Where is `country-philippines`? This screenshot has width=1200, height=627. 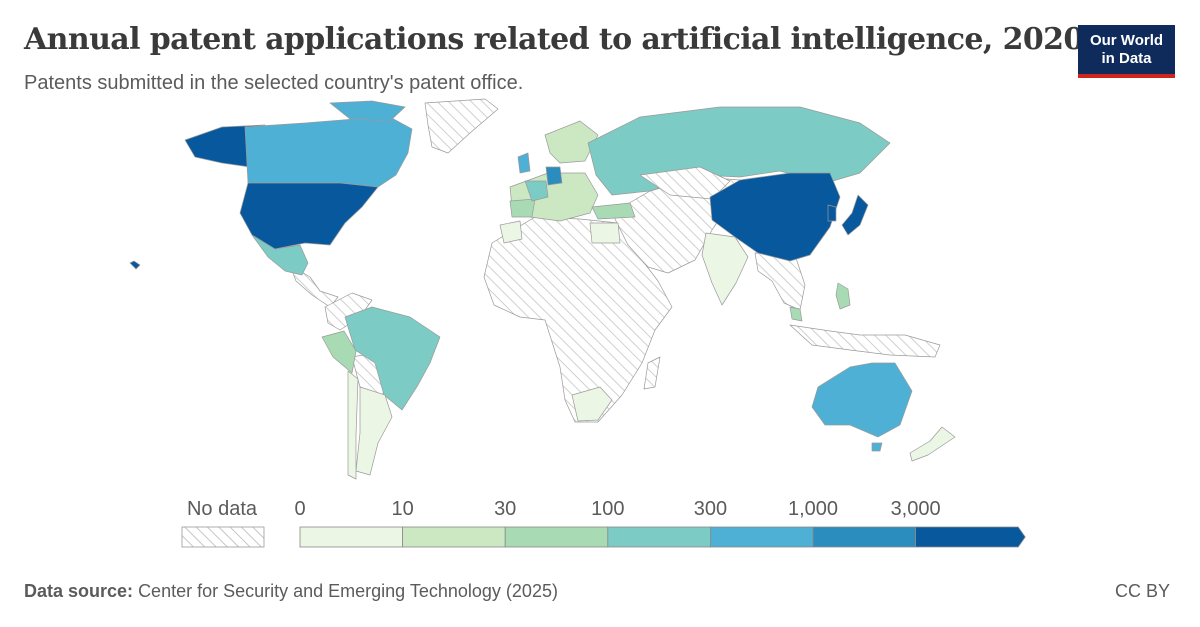
country-philippines is located at coordinates (843, 296).